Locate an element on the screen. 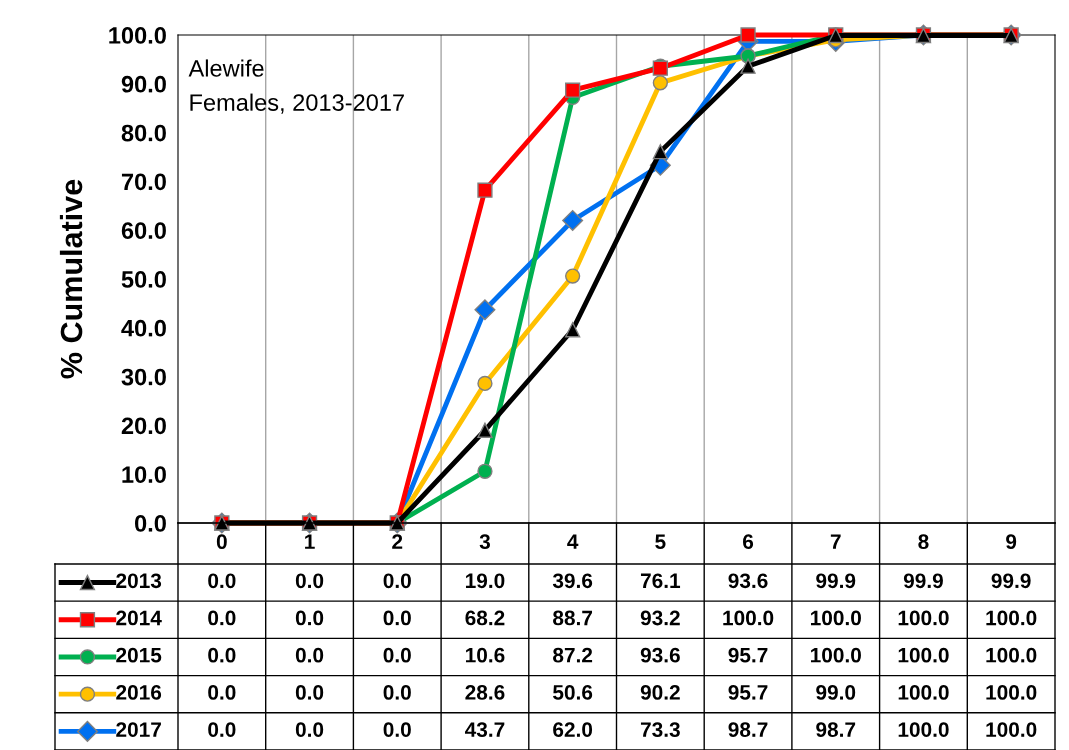 The height and width of the screenshot is (750, 1069). y-tick-label: 100.0 is located at coordinates (137, 35).